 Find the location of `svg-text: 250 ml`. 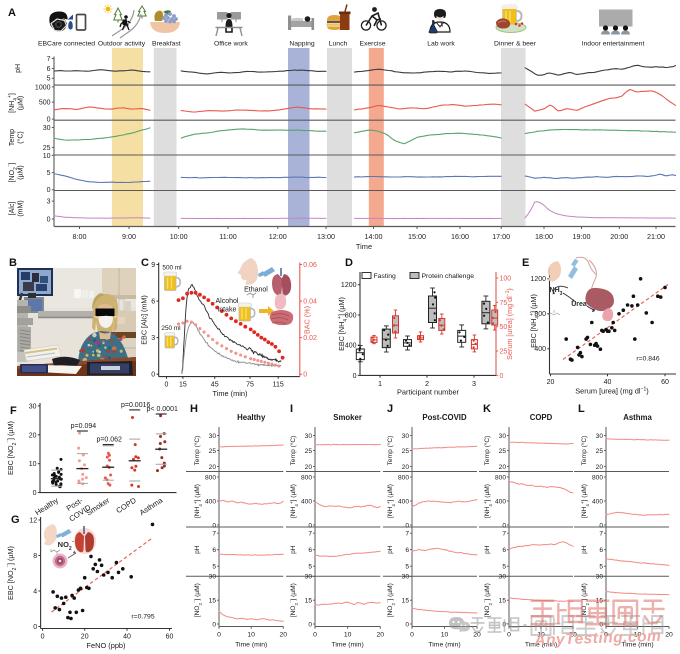

svg-text: 250 ml is located at coordinates (170, 328).